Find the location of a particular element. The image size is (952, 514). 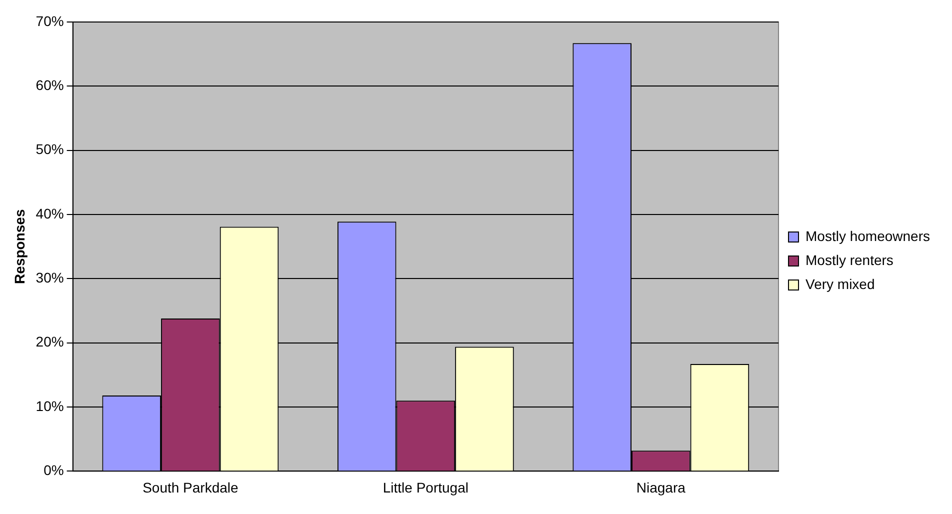

y-tick-label: 60% is located at coordinates (50, 85).